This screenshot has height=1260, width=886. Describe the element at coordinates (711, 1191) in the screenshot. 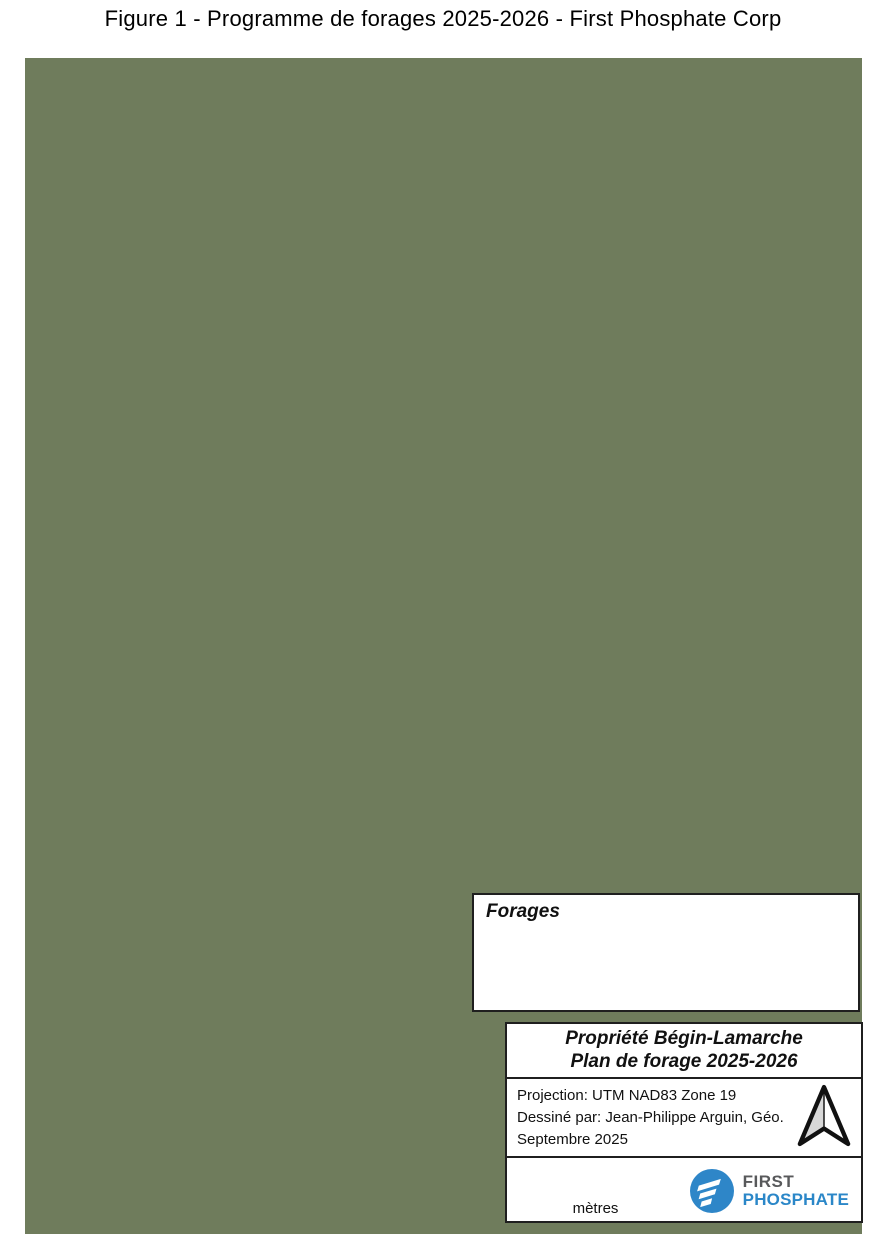

I see `logo-mark-icon` at that location.